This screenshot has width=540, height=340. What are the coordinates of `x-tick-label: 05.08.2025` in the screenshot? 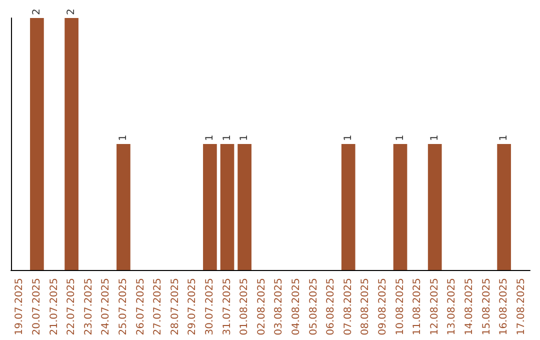 It's located at (314, 307).